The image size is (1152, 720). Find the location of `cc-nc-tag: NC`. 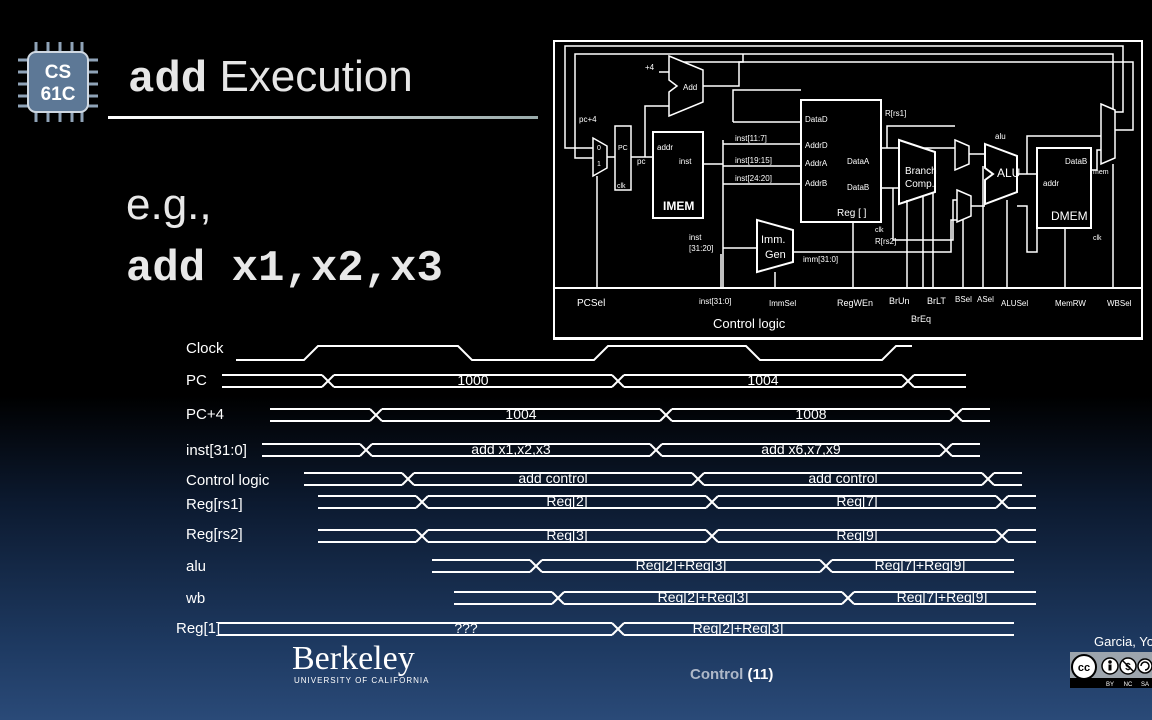

cc-nc-tag: NC is located at coordinates (1128, 685).